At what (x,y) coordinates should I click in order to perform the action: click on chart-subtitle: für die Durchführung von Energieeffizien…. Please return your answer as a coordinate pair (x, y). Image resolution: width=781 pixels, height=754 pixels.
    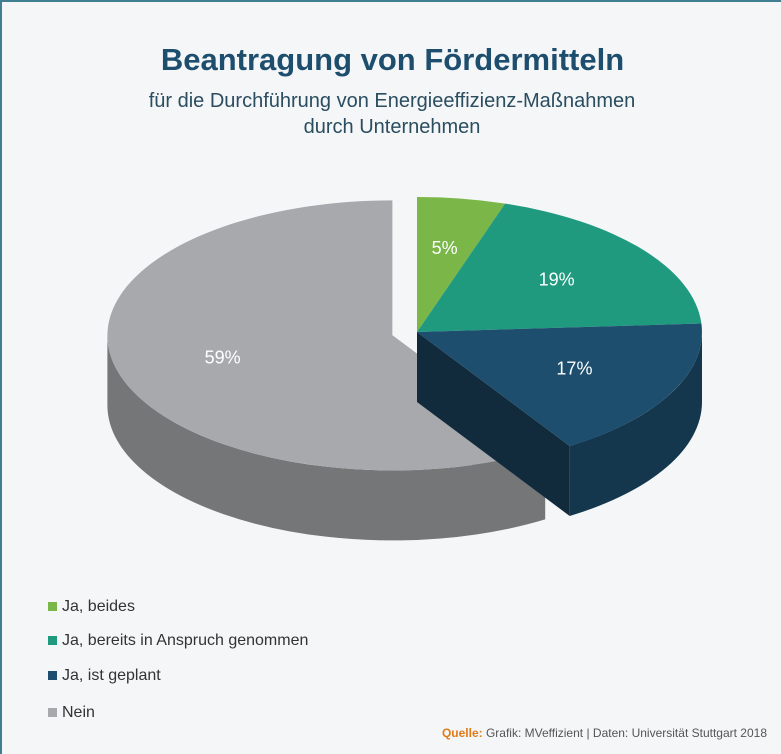
    Looking at the image, I should click on (392, 114).